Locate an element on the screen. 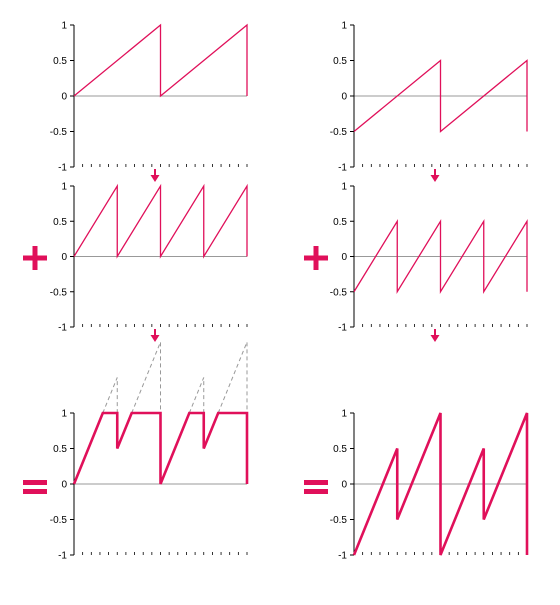 This screenshot has height=605, width=560. plot-right-top: 1 0.5 0 -0.5 -1 is located at coordinates (429, 97).